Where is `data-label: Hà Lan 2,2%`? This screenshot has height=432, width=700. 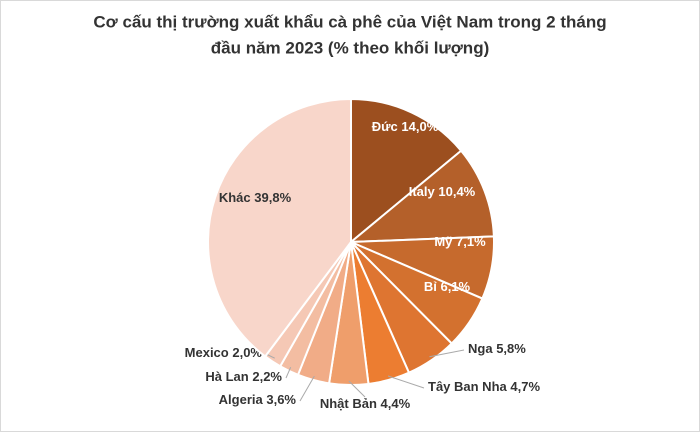
data-label: Hà Lan 2,2% is located at coordinates (243, 376).